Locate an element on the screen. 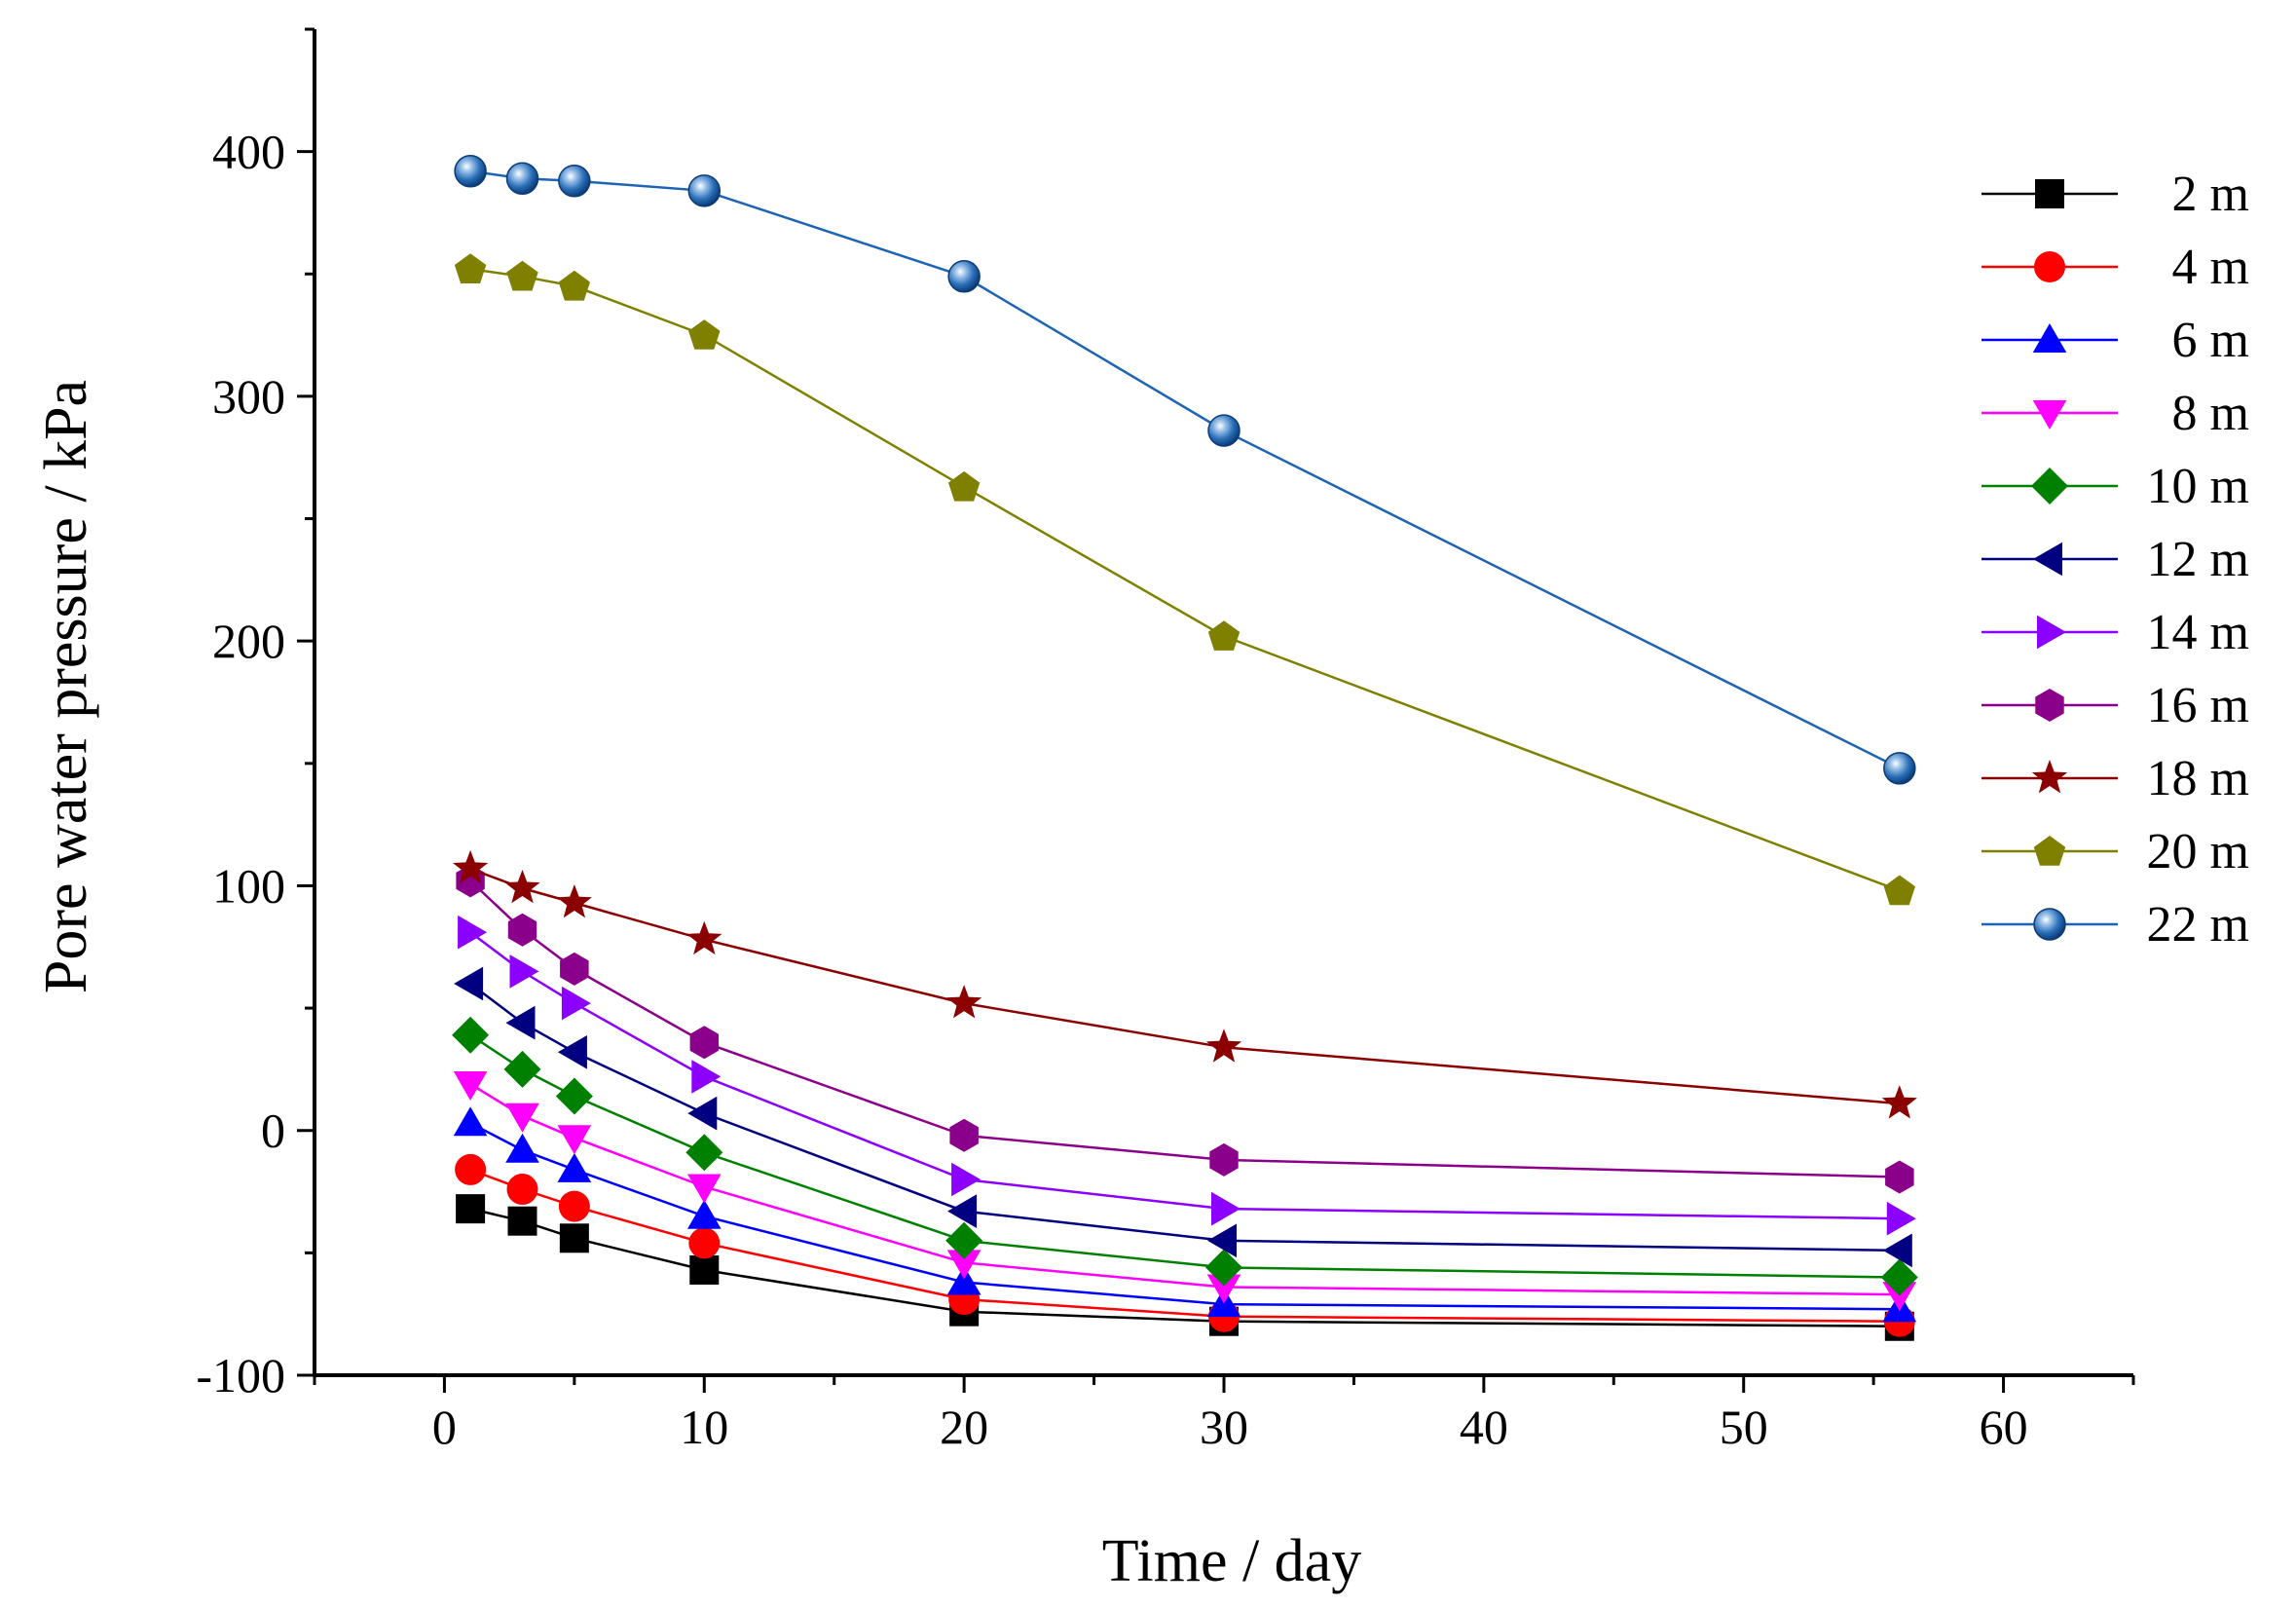 This screenshot has width=2296, height=1608. y-tick-label: 100 is located at coordinates (249, 886).